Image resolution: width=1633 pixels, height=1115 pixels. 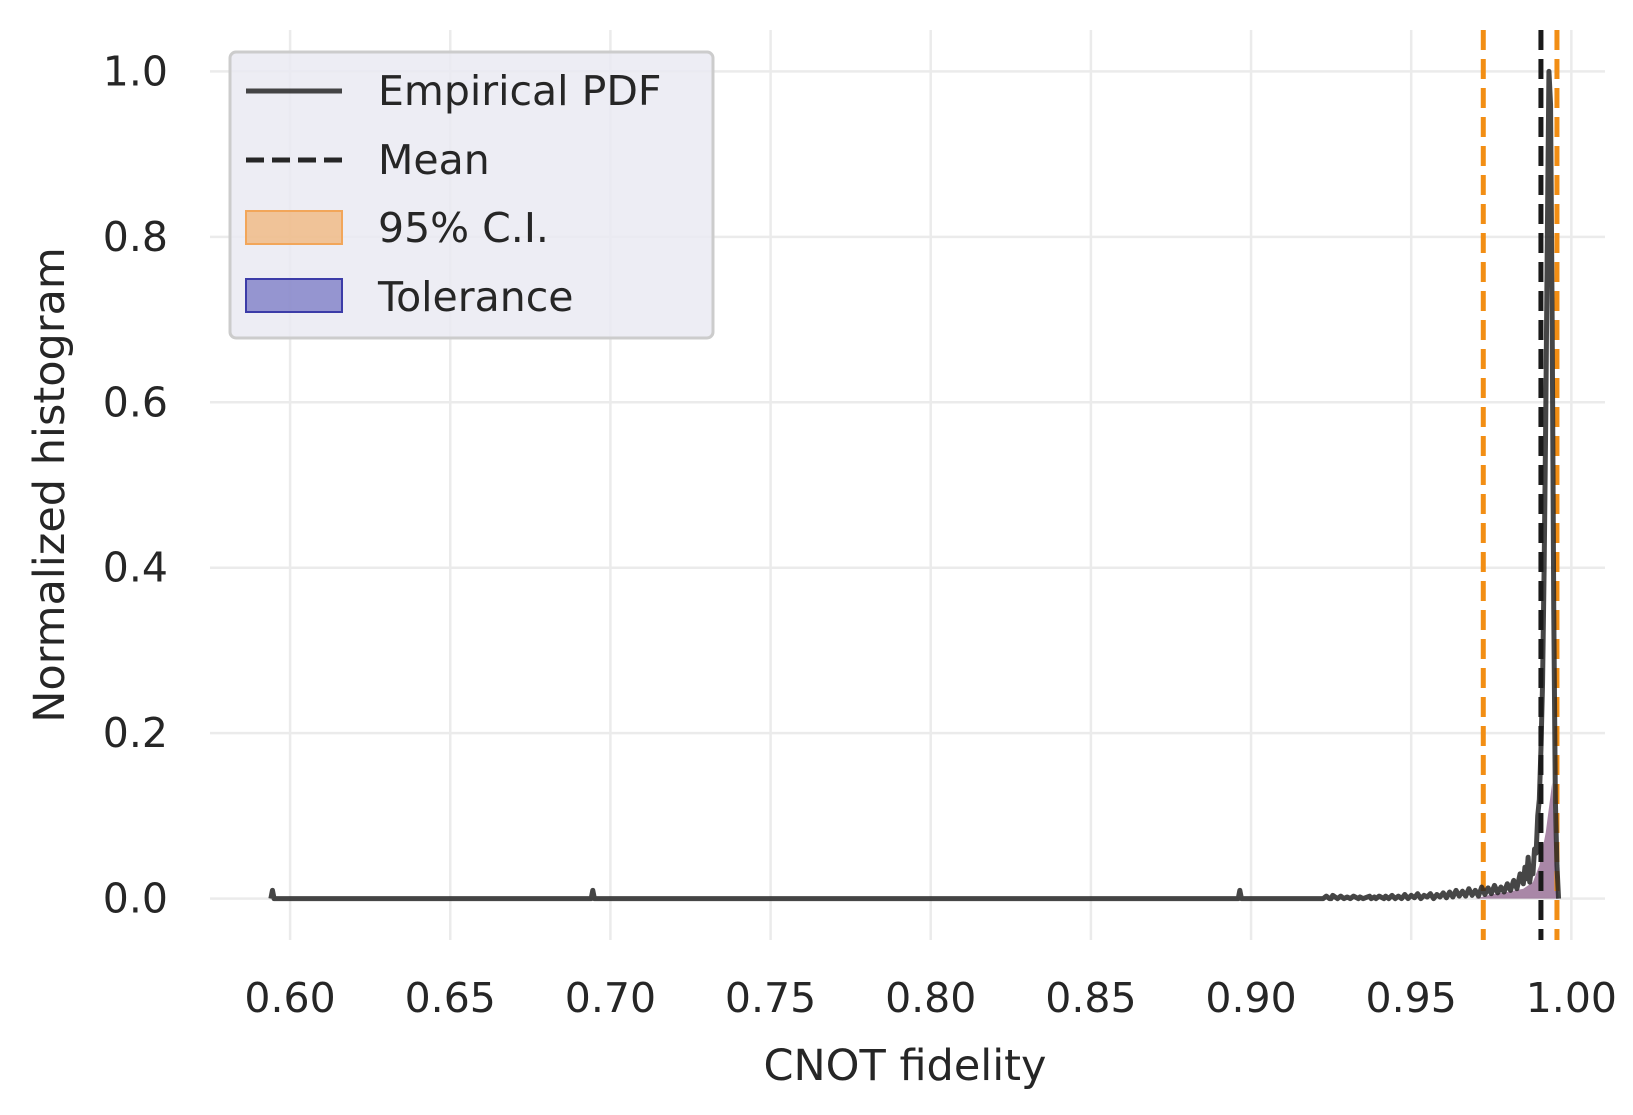 What do you see at coordinates (294, 227) in the screenshot?
I see `legend-ci-swatch` at bounding box center [294, 227].